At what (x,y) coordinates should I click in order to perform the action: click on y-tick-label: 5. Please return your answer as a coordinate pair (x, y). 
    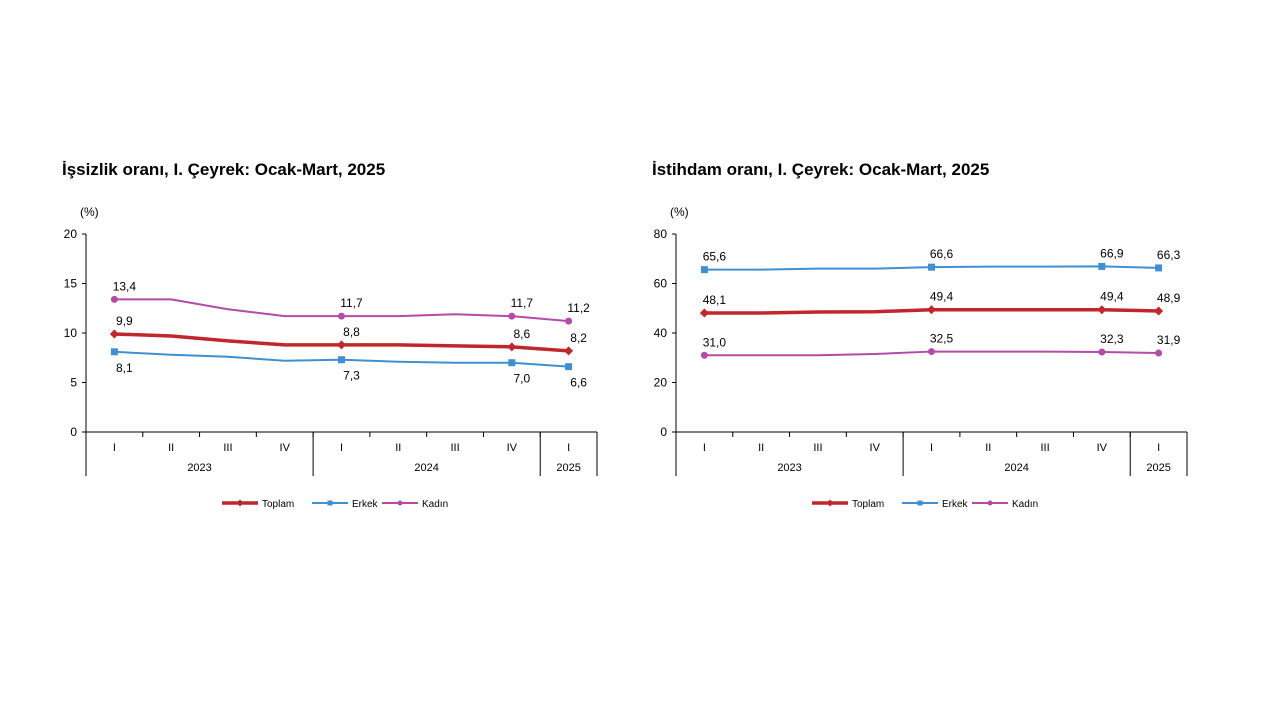
    Looking at the image, I should click on (73, 383).